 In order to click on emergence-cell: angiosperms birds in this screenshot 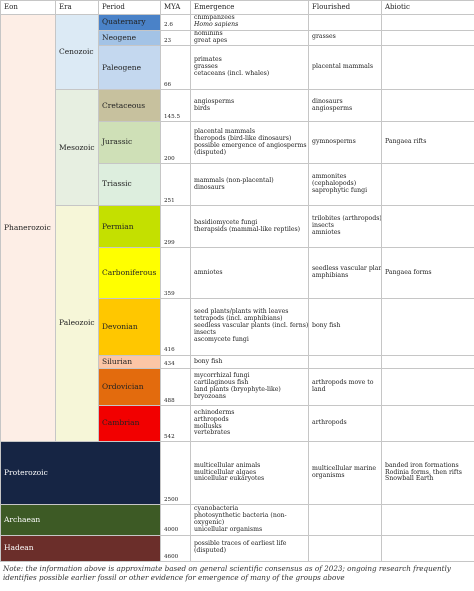, I will do `click(249, 106)`.